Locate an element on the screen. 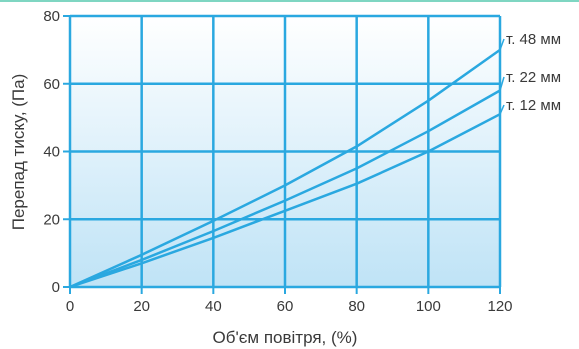 The height and width of the screenshot is (349, 579). x-axis-title: Об'єм повітря, (%) is located at coordinates (285, 337).